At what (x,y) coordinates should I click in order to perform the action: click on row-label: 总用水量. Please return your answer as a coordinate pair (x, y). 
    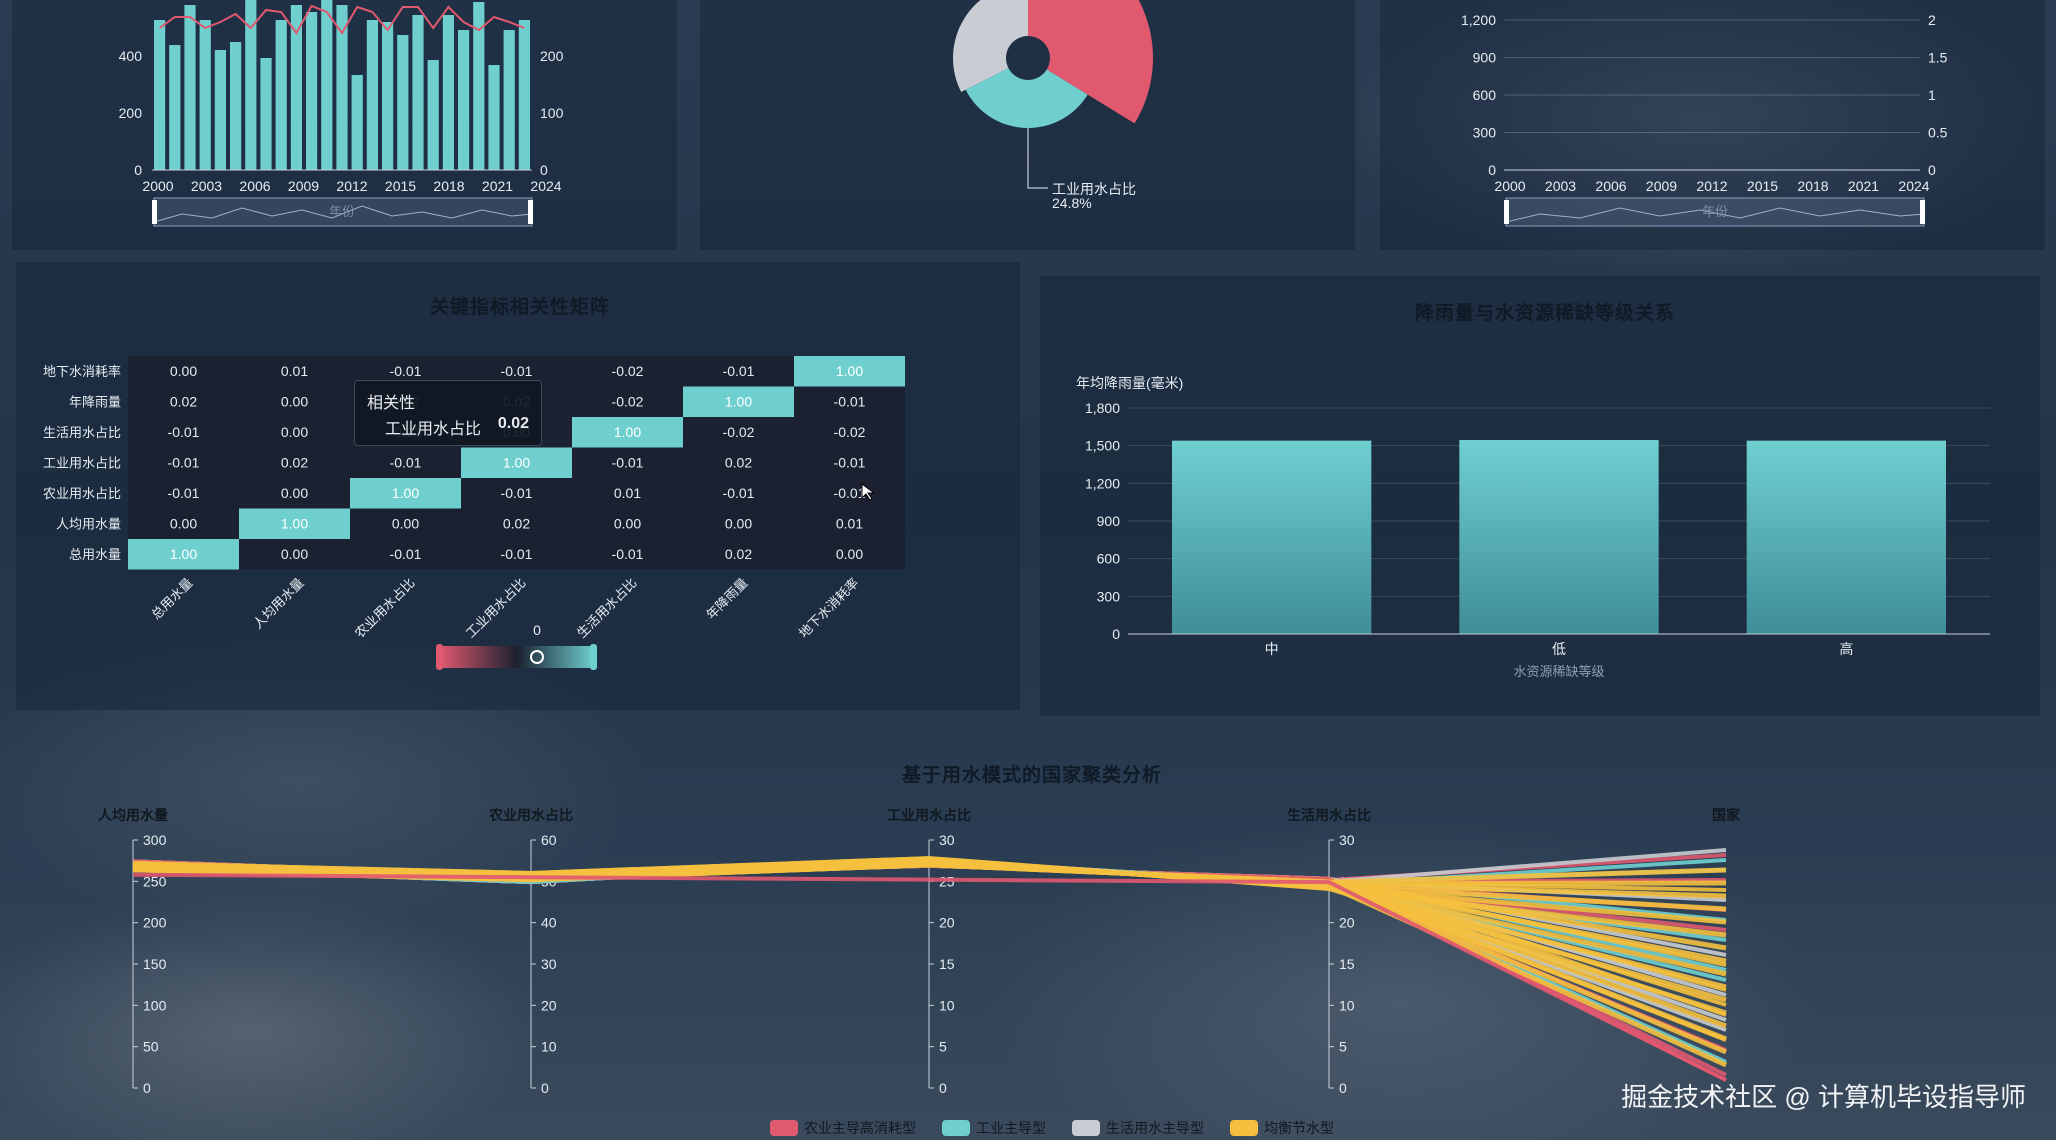
    Looking at the image, I should click on (95, 554).